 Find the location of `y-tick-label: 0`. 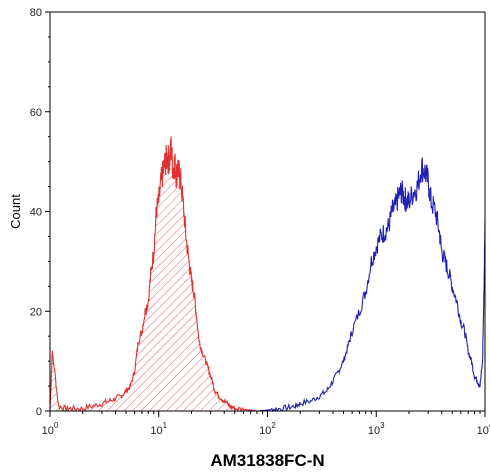

y-tick-label: 0 is located at coordinates (39, 412).